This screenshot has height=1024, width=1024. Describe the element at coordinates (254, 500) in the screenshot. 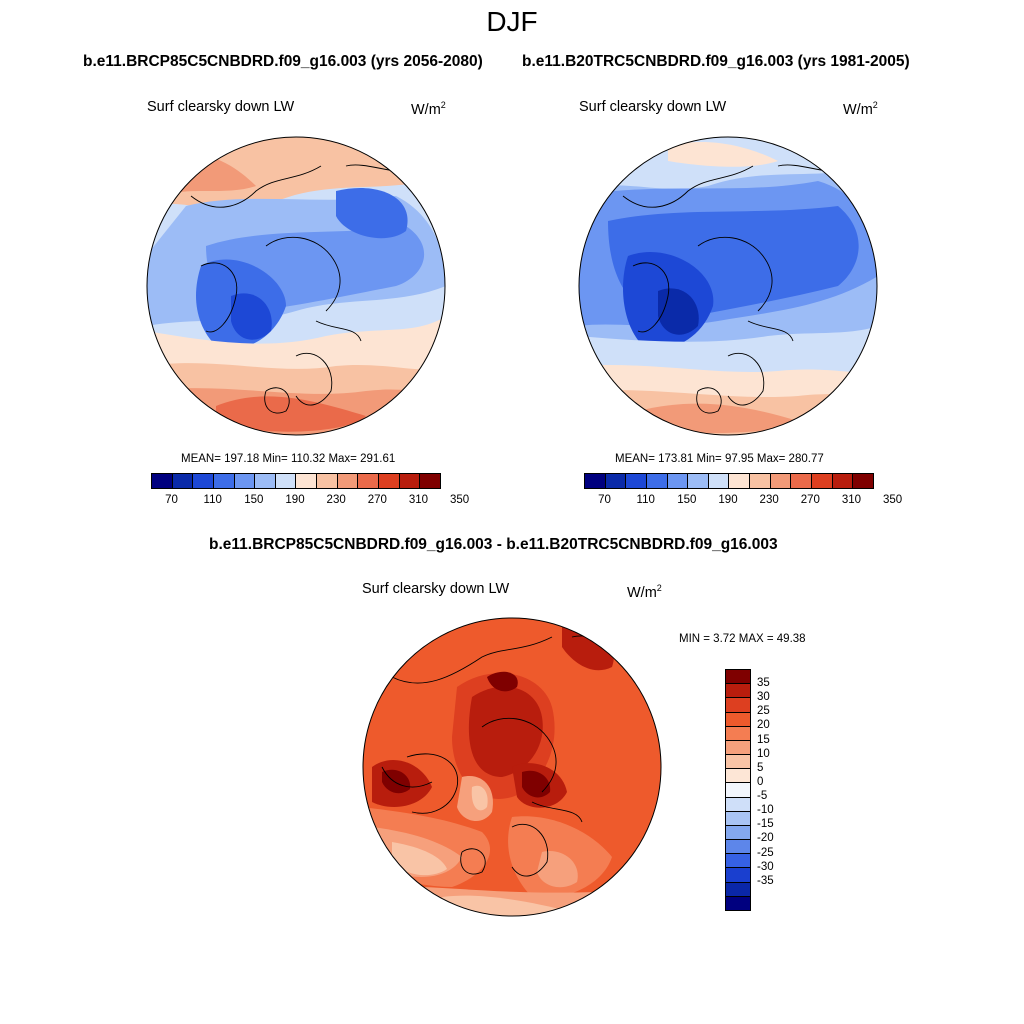

I see `left-colorbar-tick-label: 150` at that location.